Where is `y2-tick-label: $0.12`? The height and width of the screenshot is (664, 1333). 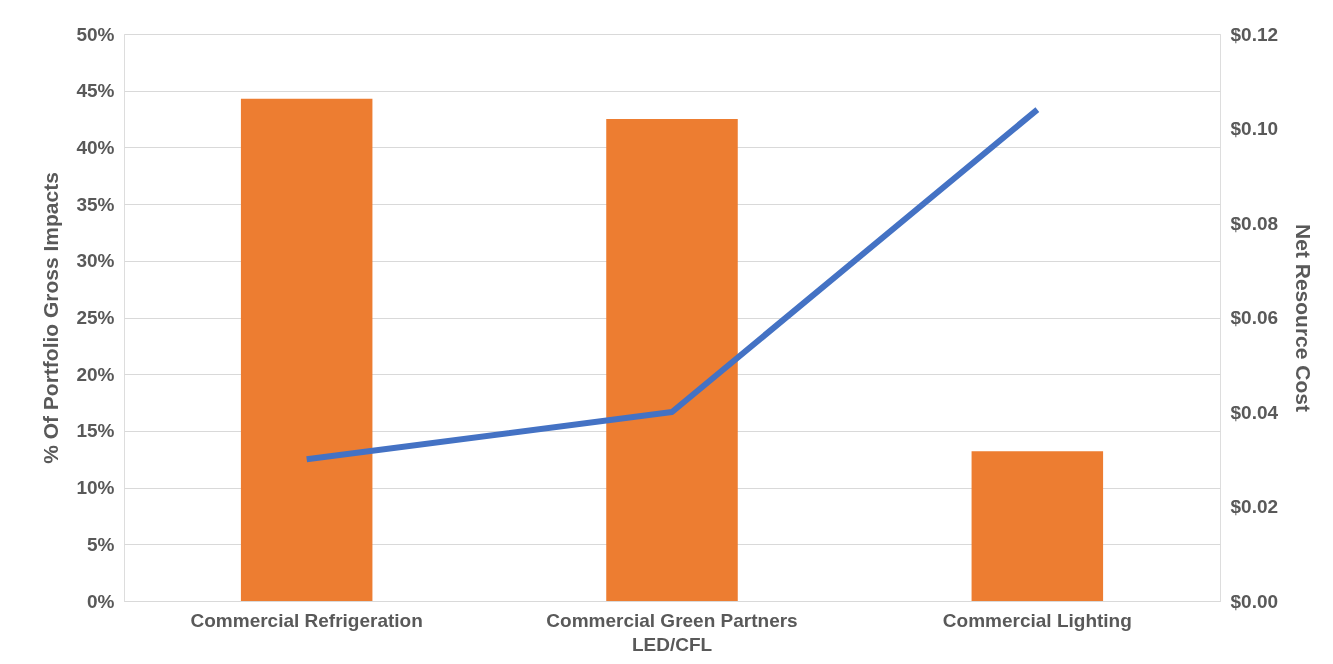 y2-tick-label: $0.12 is located at coordinates (1254, 34).